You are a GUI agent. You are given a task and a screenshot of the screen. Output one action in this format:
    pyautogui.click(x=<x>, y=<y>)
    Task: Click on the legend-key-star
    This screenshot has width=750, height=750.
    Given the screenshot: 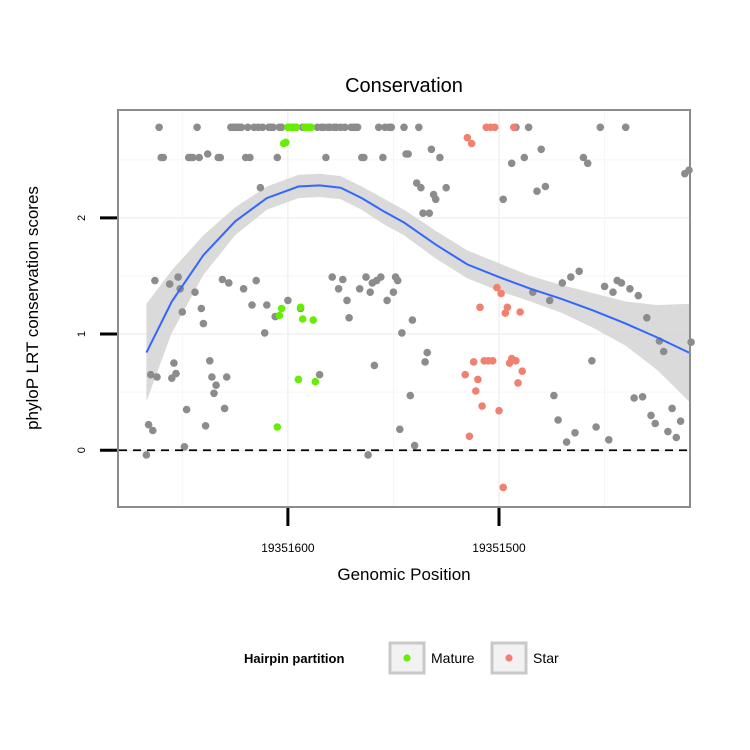 What is the action you would take?
    pyautogui.click(x=509, y=658)
    